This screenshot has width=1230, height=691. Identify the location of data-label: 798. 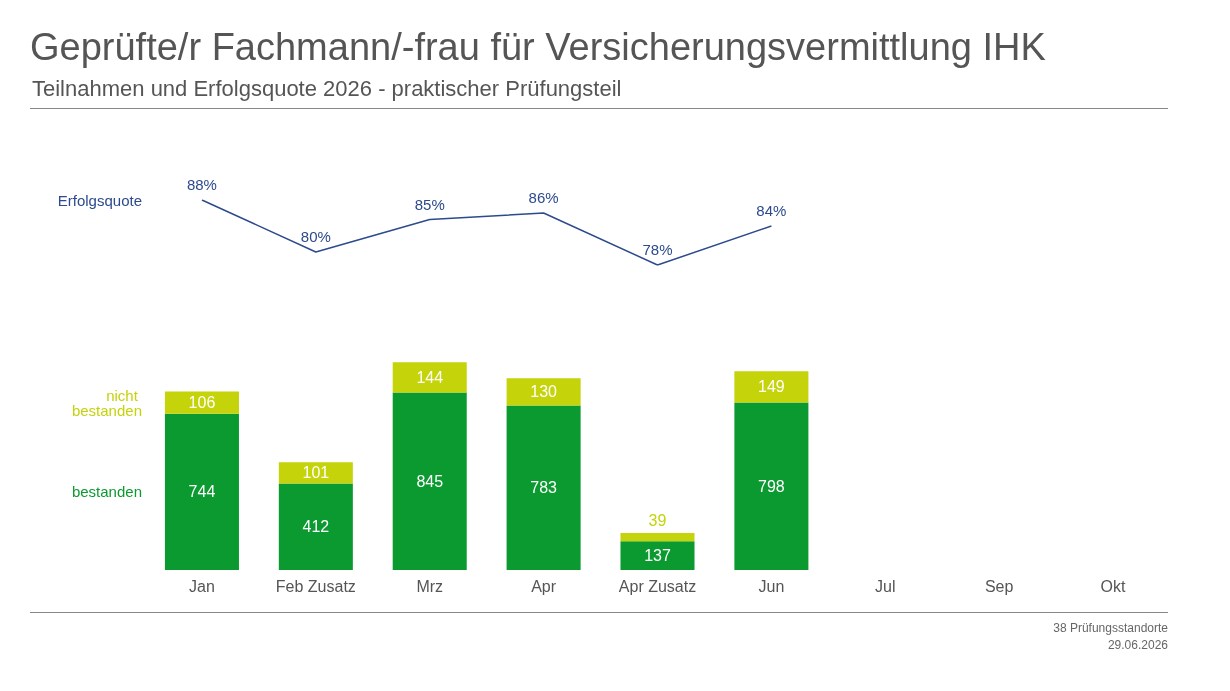
(771, 486).